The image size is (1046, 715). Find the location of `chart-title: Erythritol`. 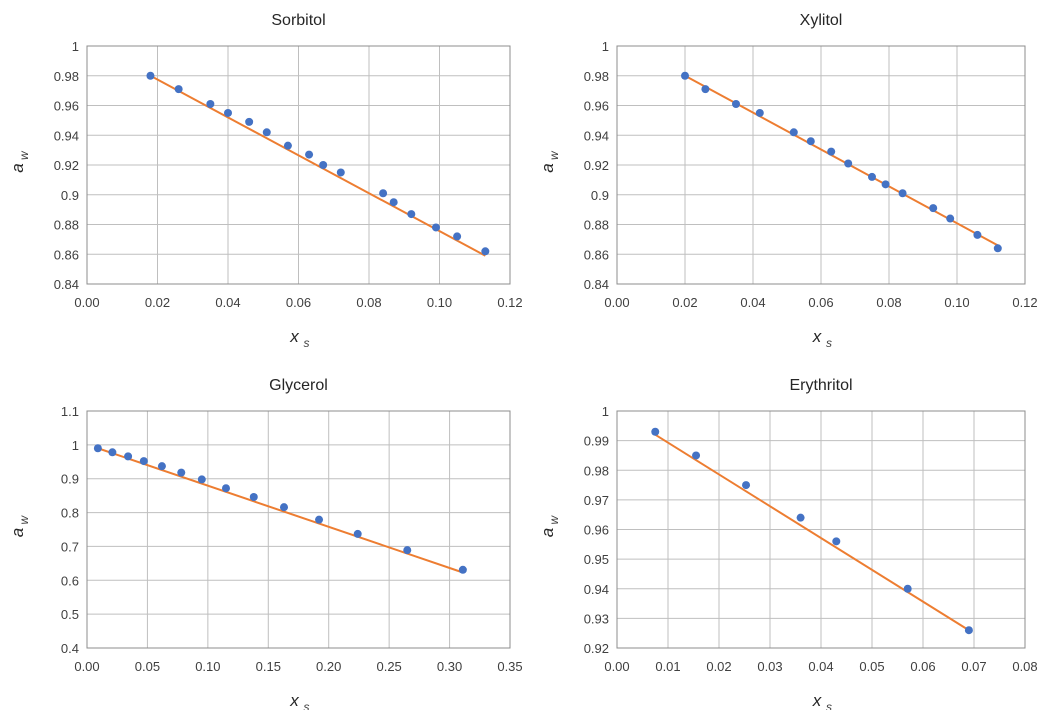

chart-title: Erythritol is located at coordinates (820, 385).